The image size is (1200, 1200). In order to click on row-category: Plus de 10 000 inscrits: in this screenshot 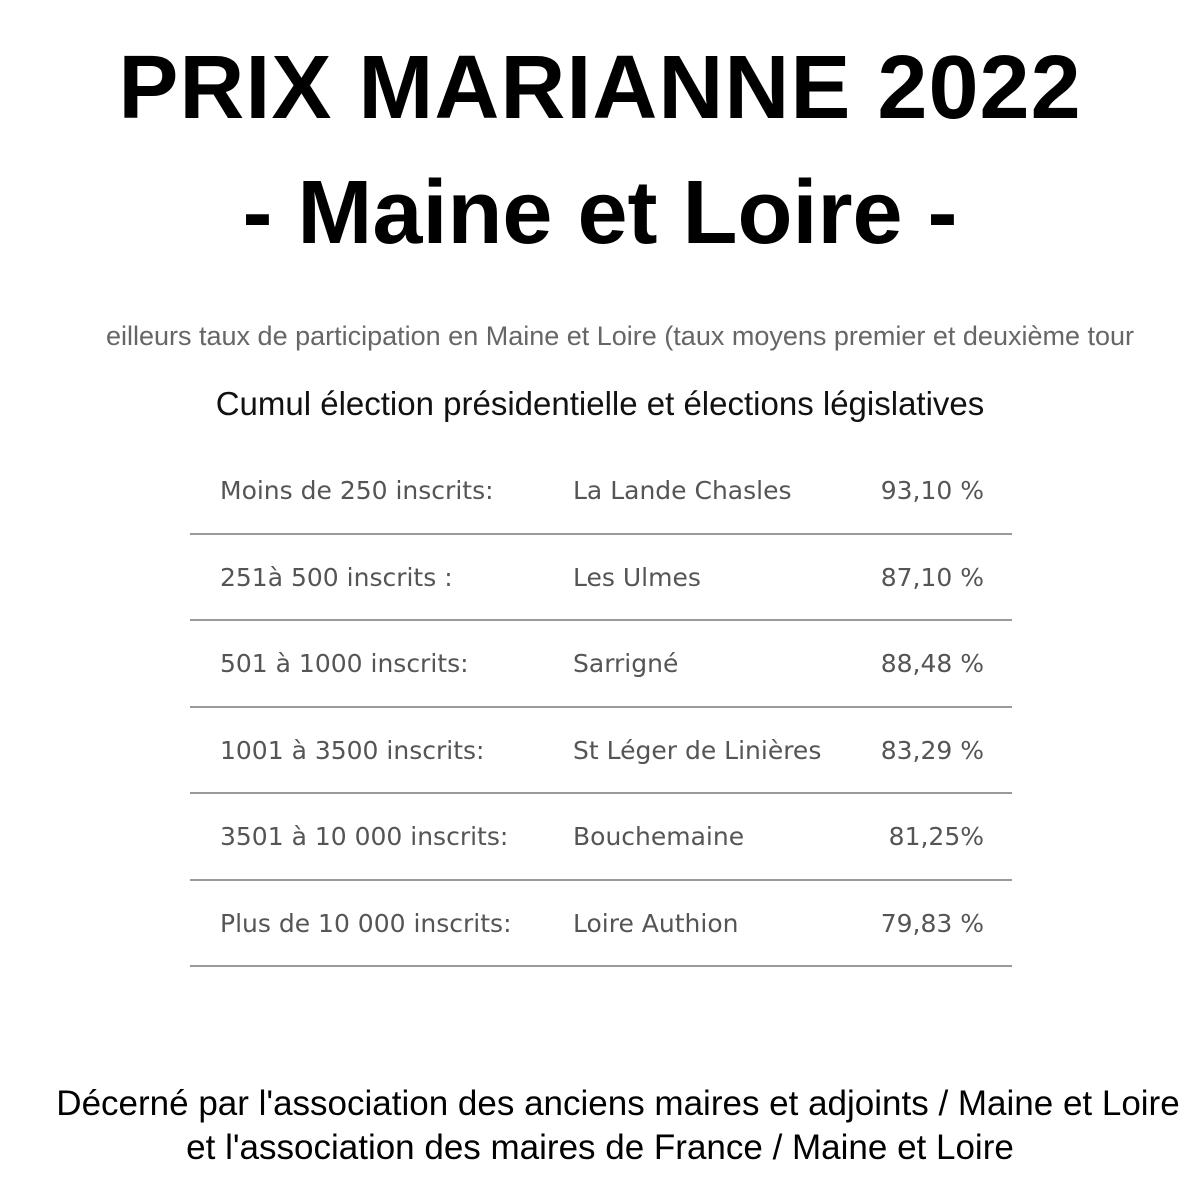, I will do `click(366, 923)`.